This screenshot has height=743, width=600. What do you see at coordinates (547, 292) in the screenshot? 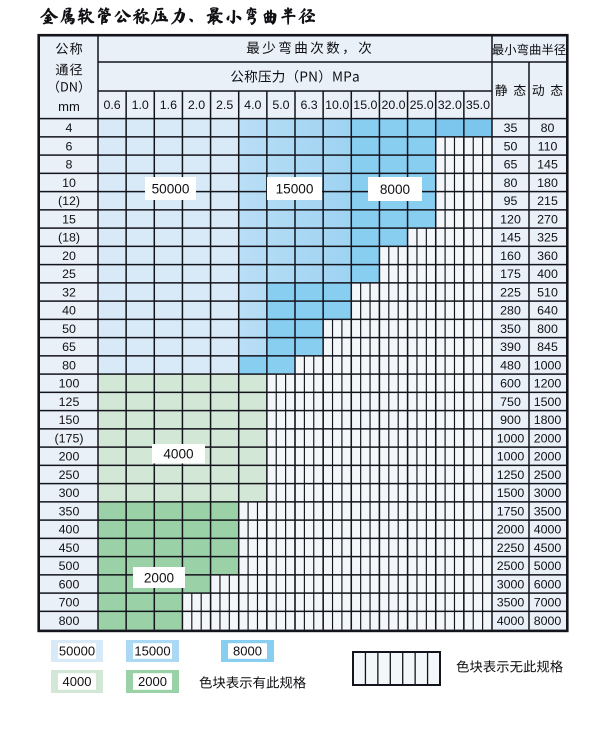
I see `svg-text: 510` at bounding box center [547, 292].